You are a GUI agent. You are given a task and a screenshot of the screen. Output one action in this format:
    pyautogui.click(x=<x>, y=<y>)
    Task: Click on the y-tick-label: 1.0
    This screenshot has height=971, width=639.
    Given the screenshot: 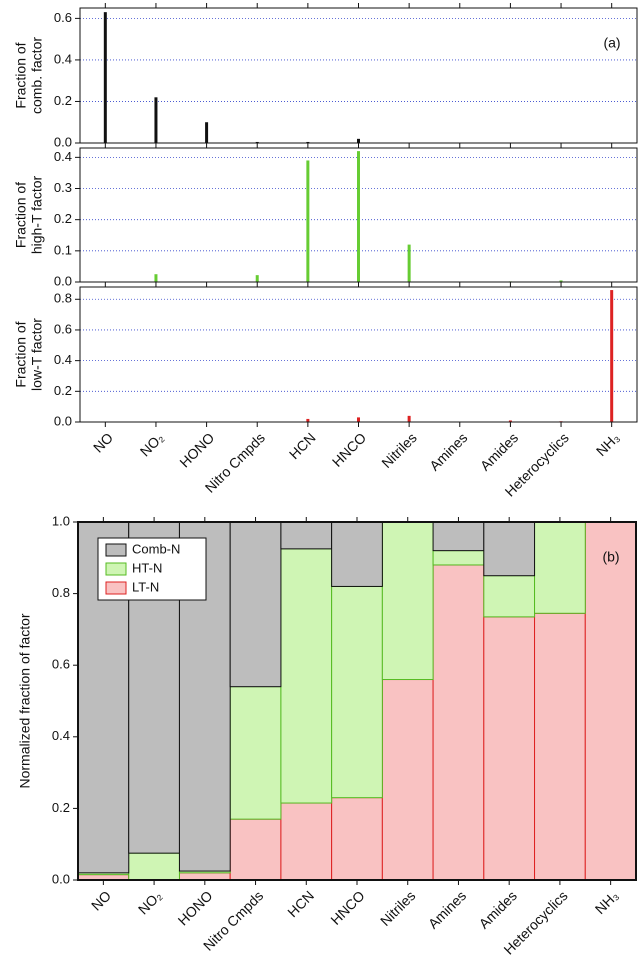 What is the action you would take?
    pyautogui.click(x=61, y=520)
    